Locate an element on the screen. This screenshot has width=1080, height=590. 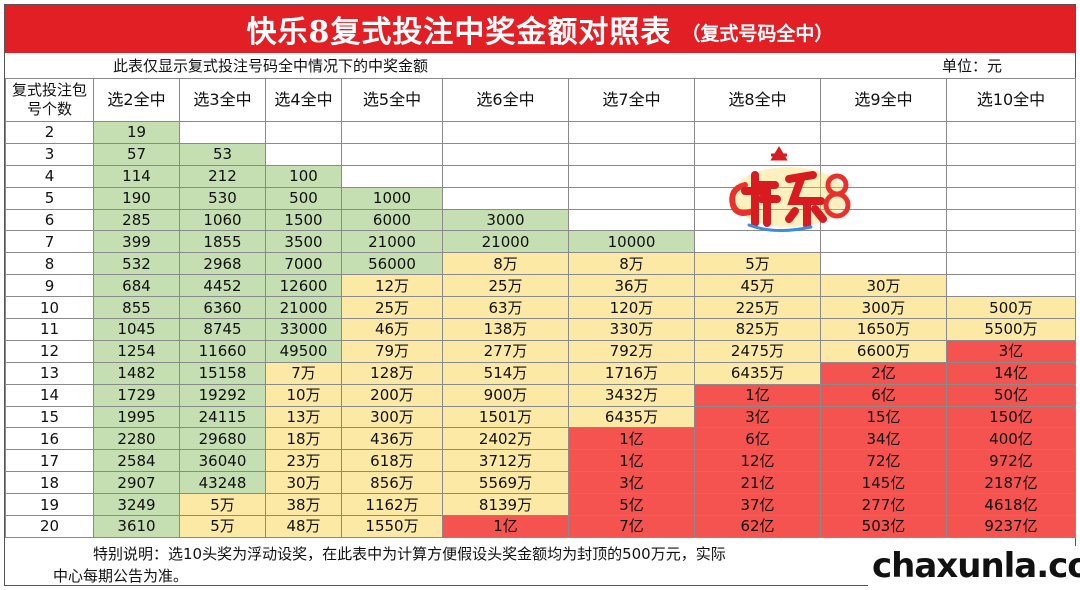
prize-cell: 1500 is located at coordinates (303, 220).